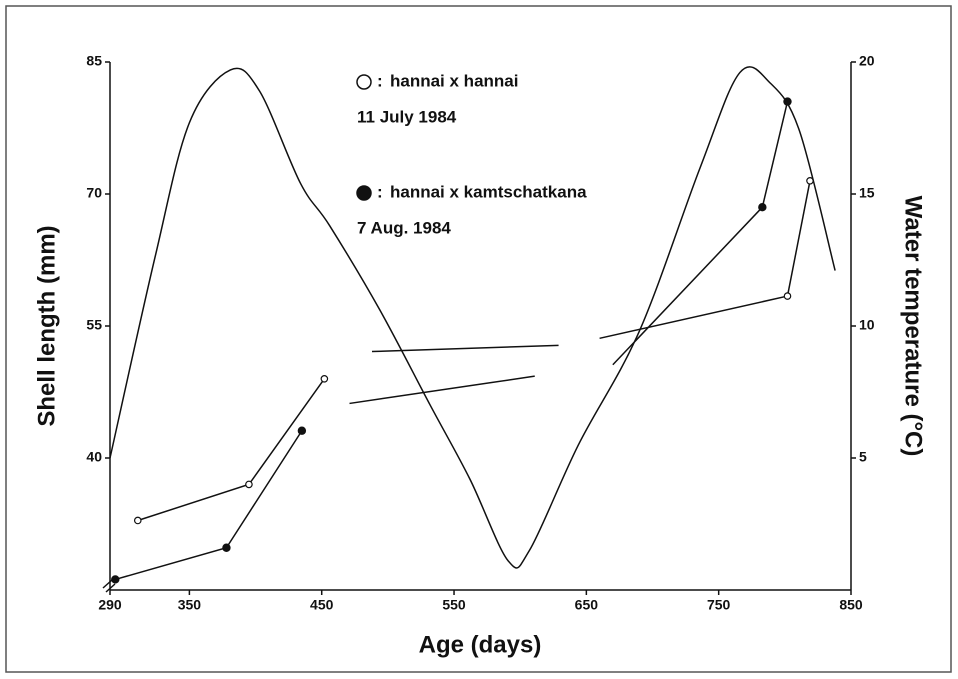 The height and width of the screenshot is (679, 958). What do you see at coordinates (851, 605) in the screenshot?
I see `x-tick-label: 850` at bounding box center [851, 605].